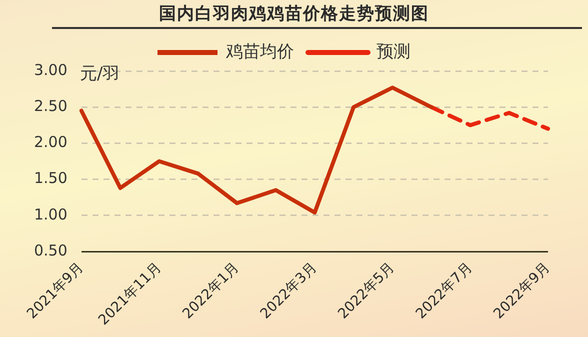 This screenshot has height=337, width=588. Describe the element at coordinates (393, 52) in the screenshot. I see `legend-label: 预测` at that location.